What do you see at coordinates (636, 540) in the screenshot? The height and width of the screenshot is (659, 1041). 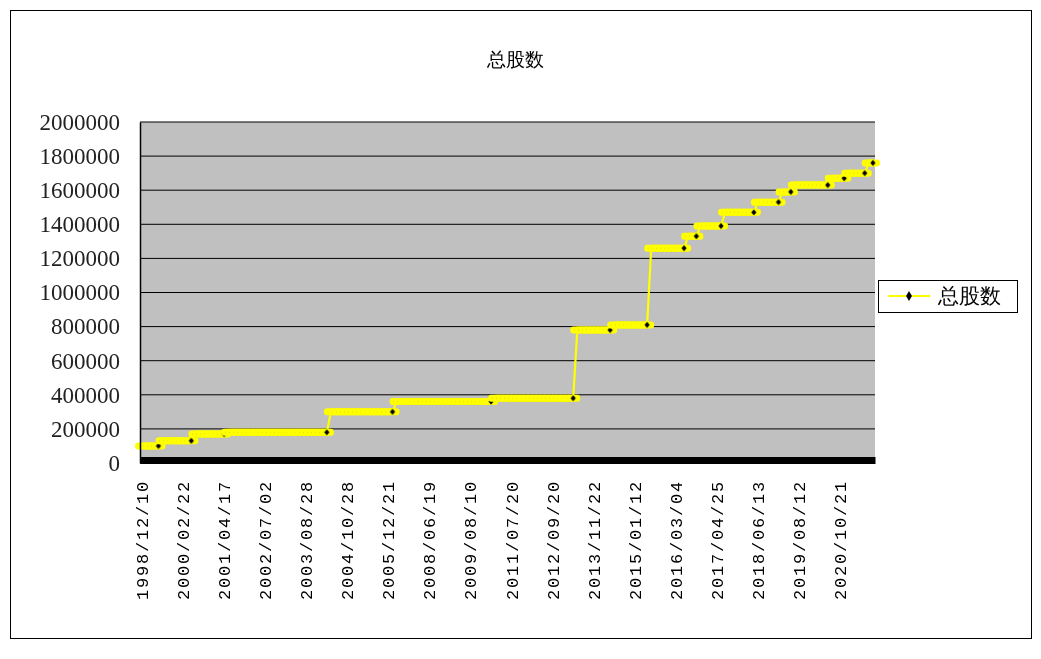 I see `x-tick-label: 2015/01/12` at bounding box center [636, 540].